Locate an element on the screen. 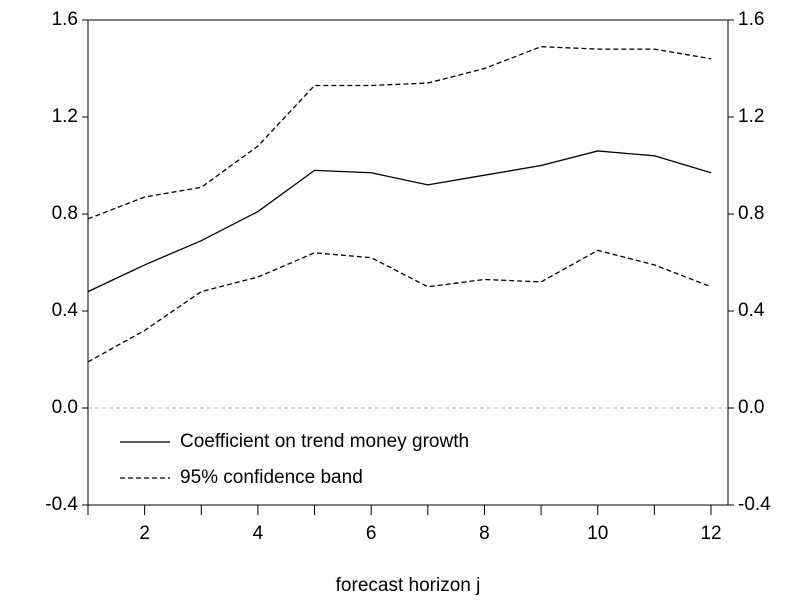  legend-label: 95% confidence band is located at coordinates (271, 477).